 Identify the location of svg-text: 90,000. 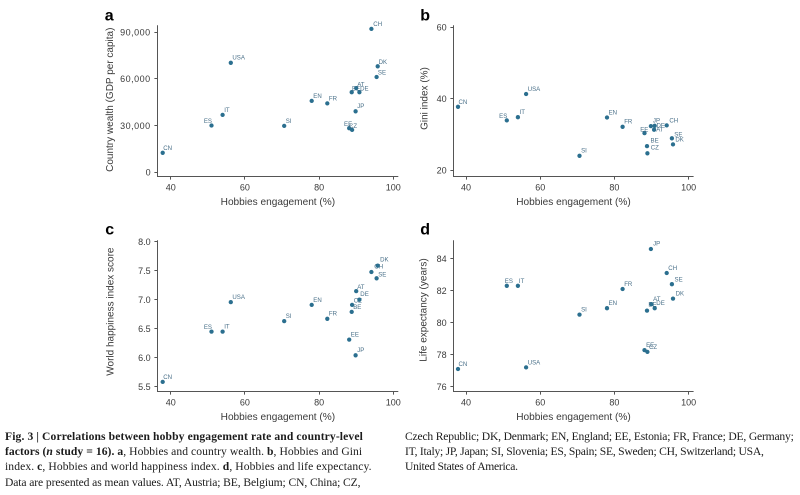
(135, 33).